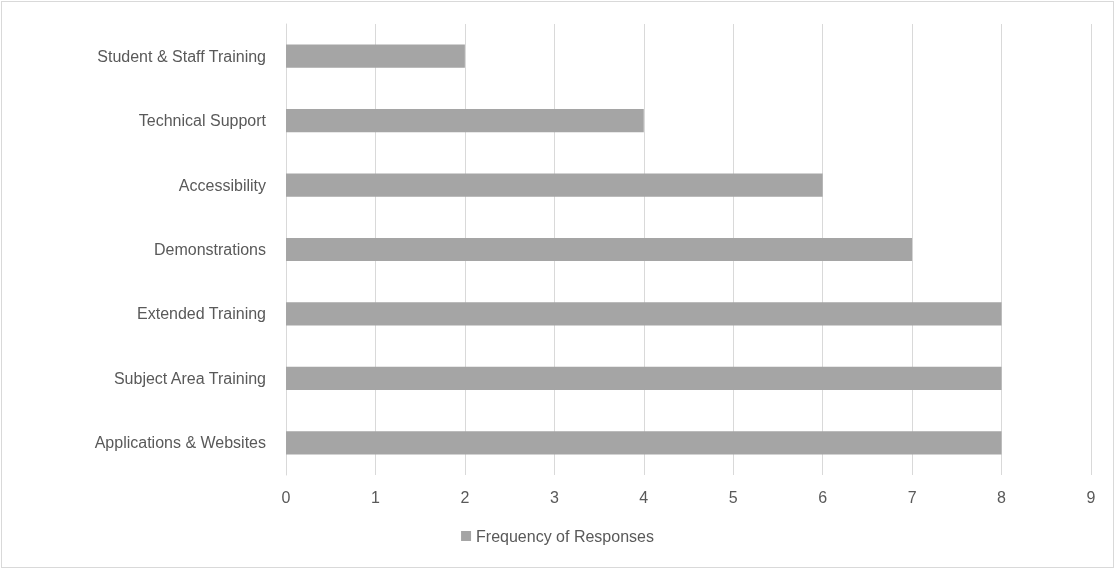 The width and height of the screenshot is (1115, 569). Describe the element at coordinates (1091, 497) in the screenshot. I see `x-tick-label: 9` at that location.